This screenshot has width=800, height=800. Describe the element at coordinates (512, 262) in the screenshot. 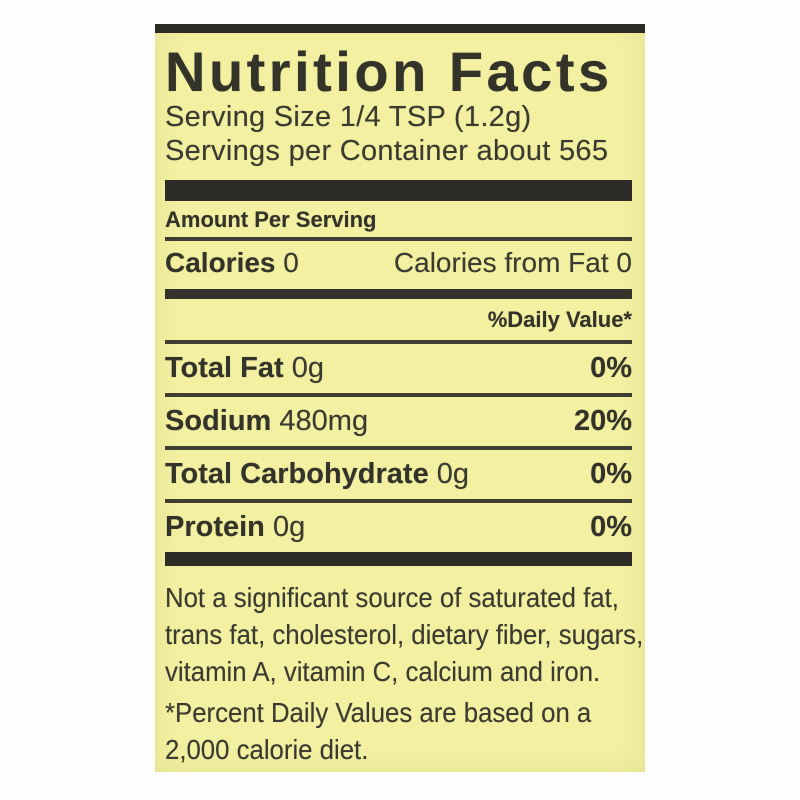

I see `calories-from-fat-text: Calories from Fat 0` at that location.